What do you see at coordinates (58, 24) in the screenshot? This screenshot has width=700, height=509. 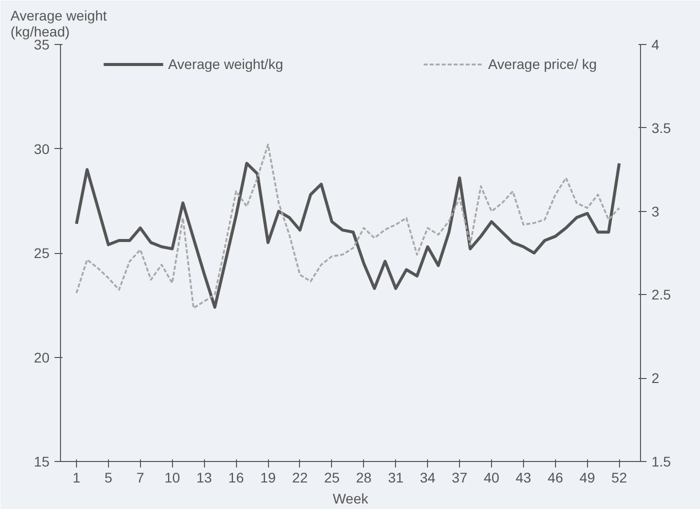 I see `y-axis-title: Average weight (kg/head)` at bounding box center [58, 24].